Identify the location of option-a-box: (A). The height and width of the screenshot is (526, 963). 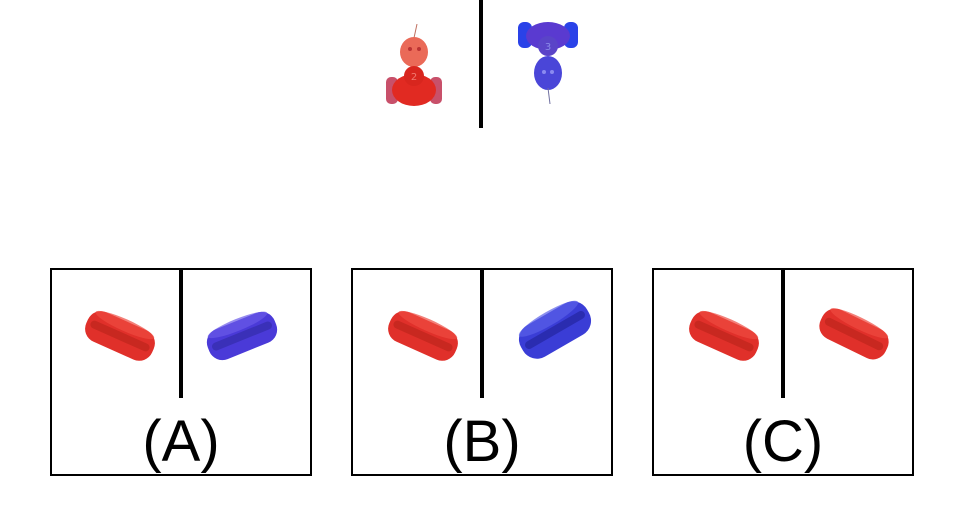
(181, 372).